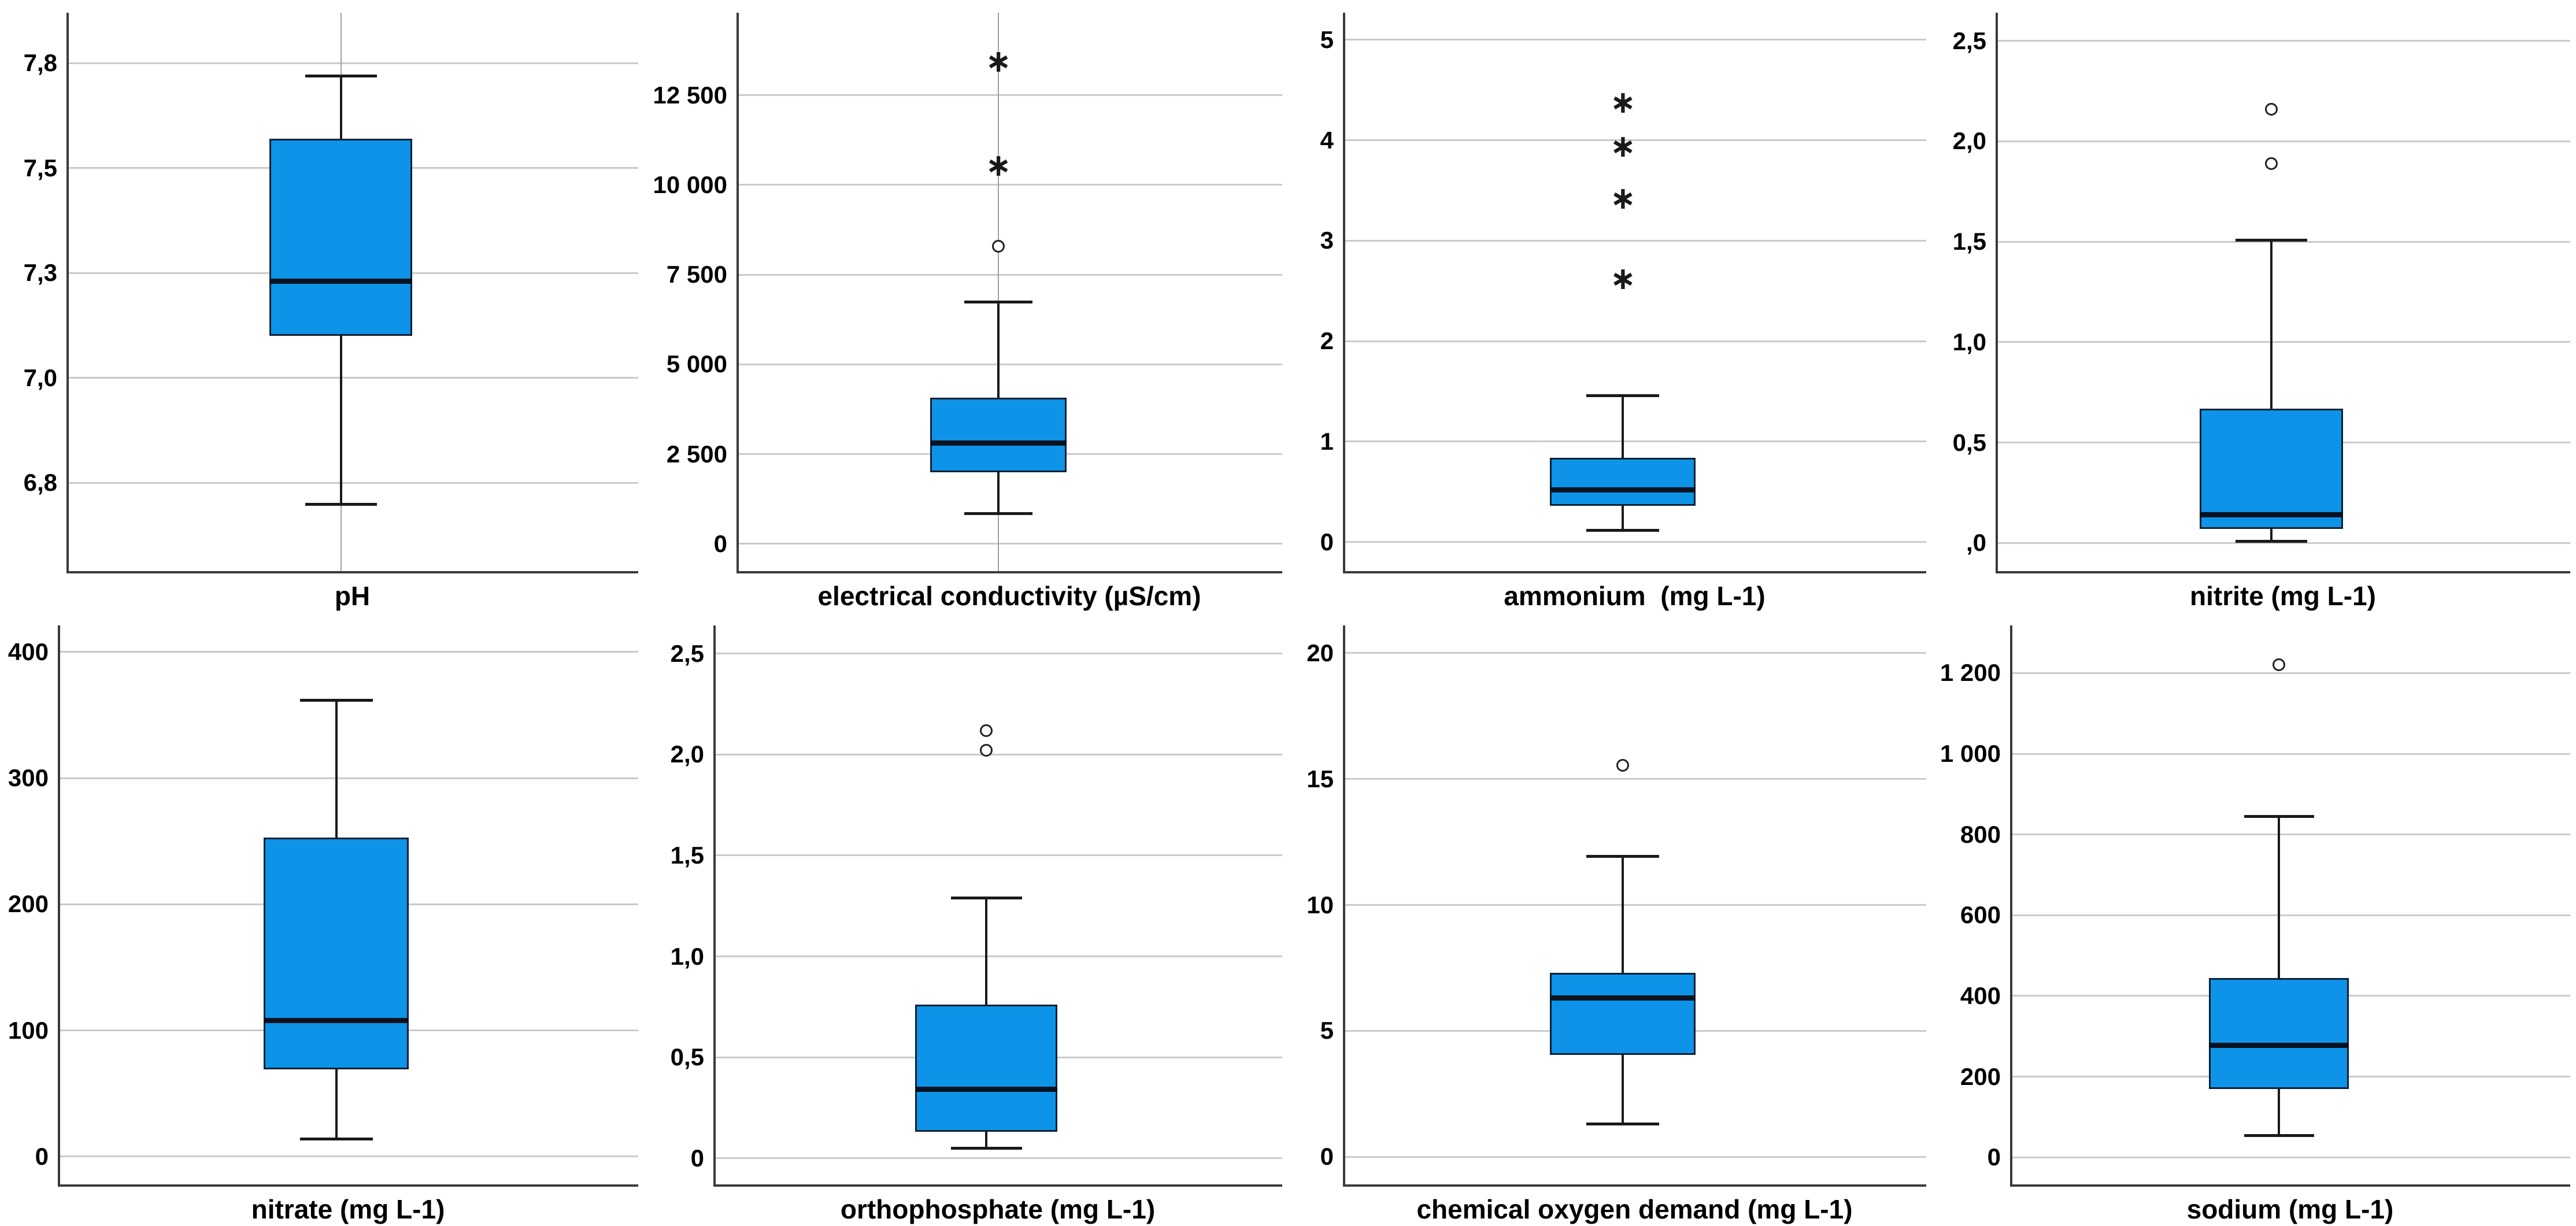 Image resolution: width=2576 pixels, height=1226 pixels. I want to click on y-tick-label: 4, so click(1327, 140).